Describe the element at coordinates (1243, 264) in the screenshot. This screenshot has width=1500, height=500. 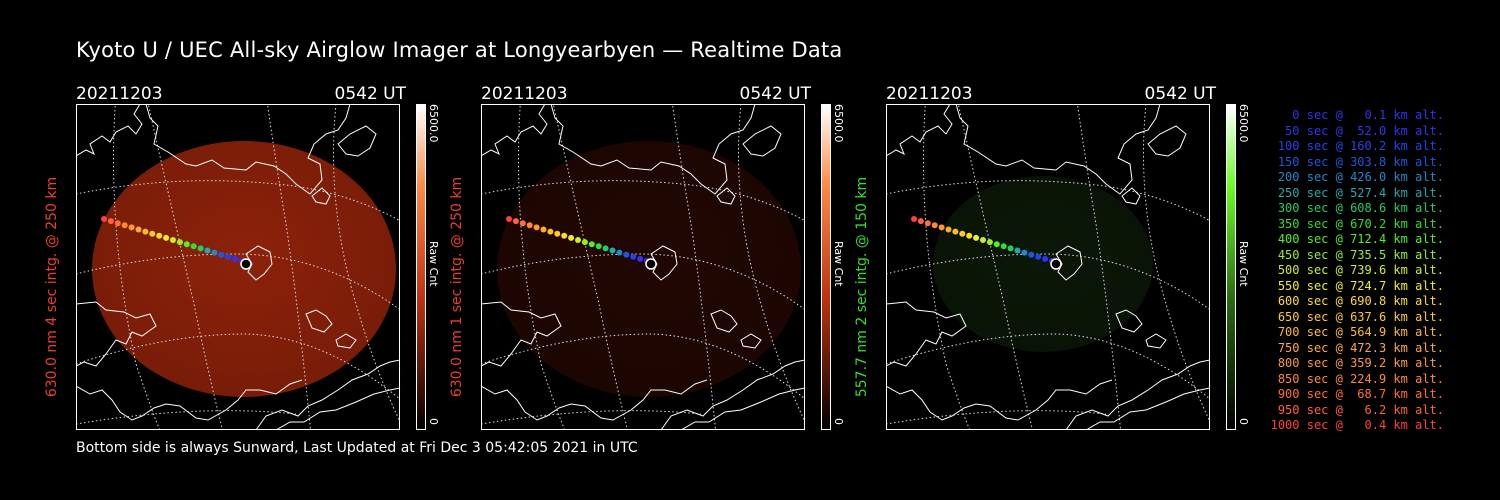
I see `colorbar-unit-label: Raw Cnt` at that location.